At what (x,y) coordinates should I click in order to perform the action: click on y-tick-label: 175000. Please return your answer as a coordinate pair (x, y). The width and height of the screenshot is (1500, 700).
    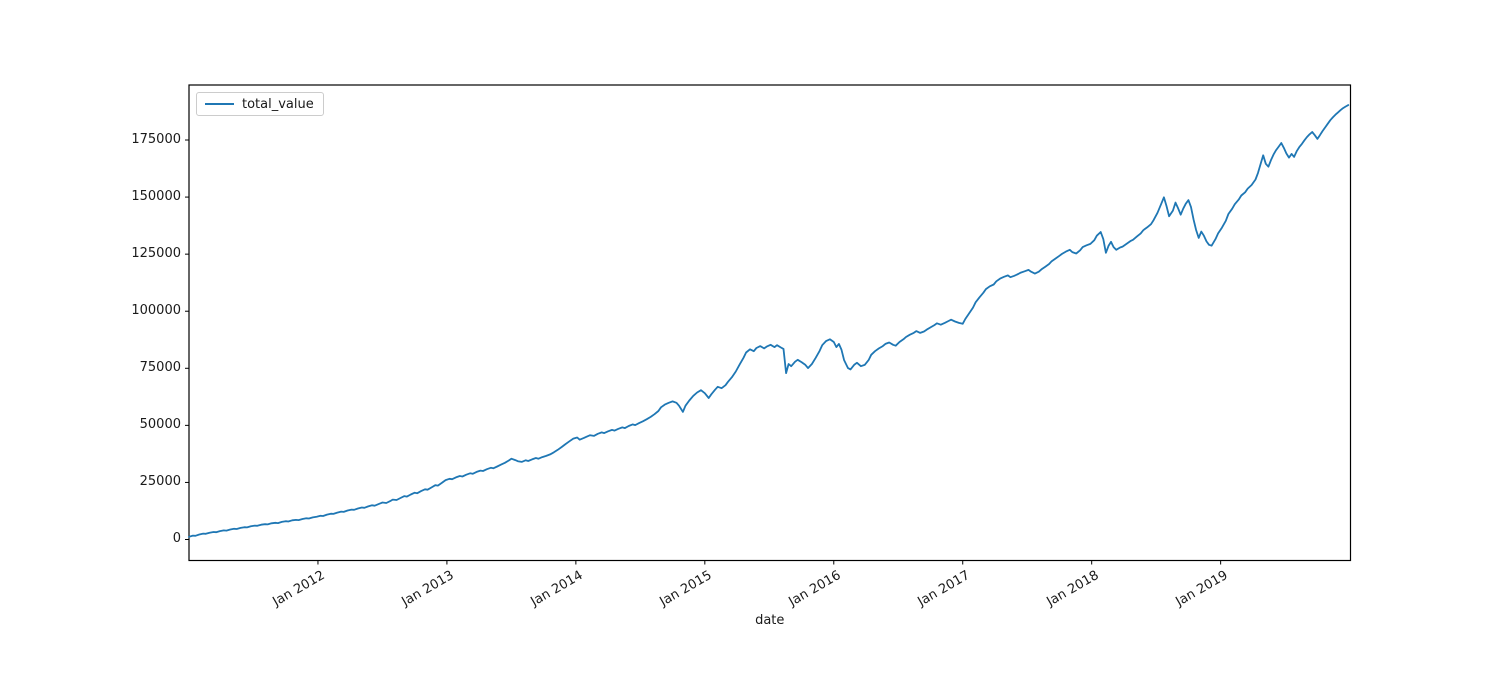
    Looking at the image, I should click on (156, 139).